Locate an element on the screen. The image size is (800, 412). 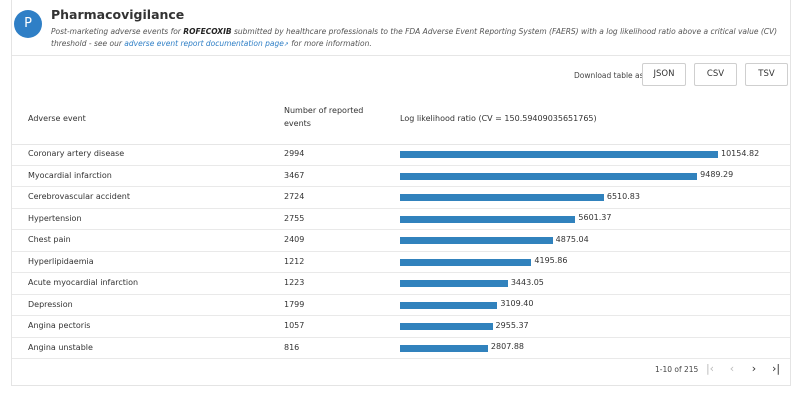
table-row: Hypertension 2755 5601.37 is located at coordinates (401, 219).